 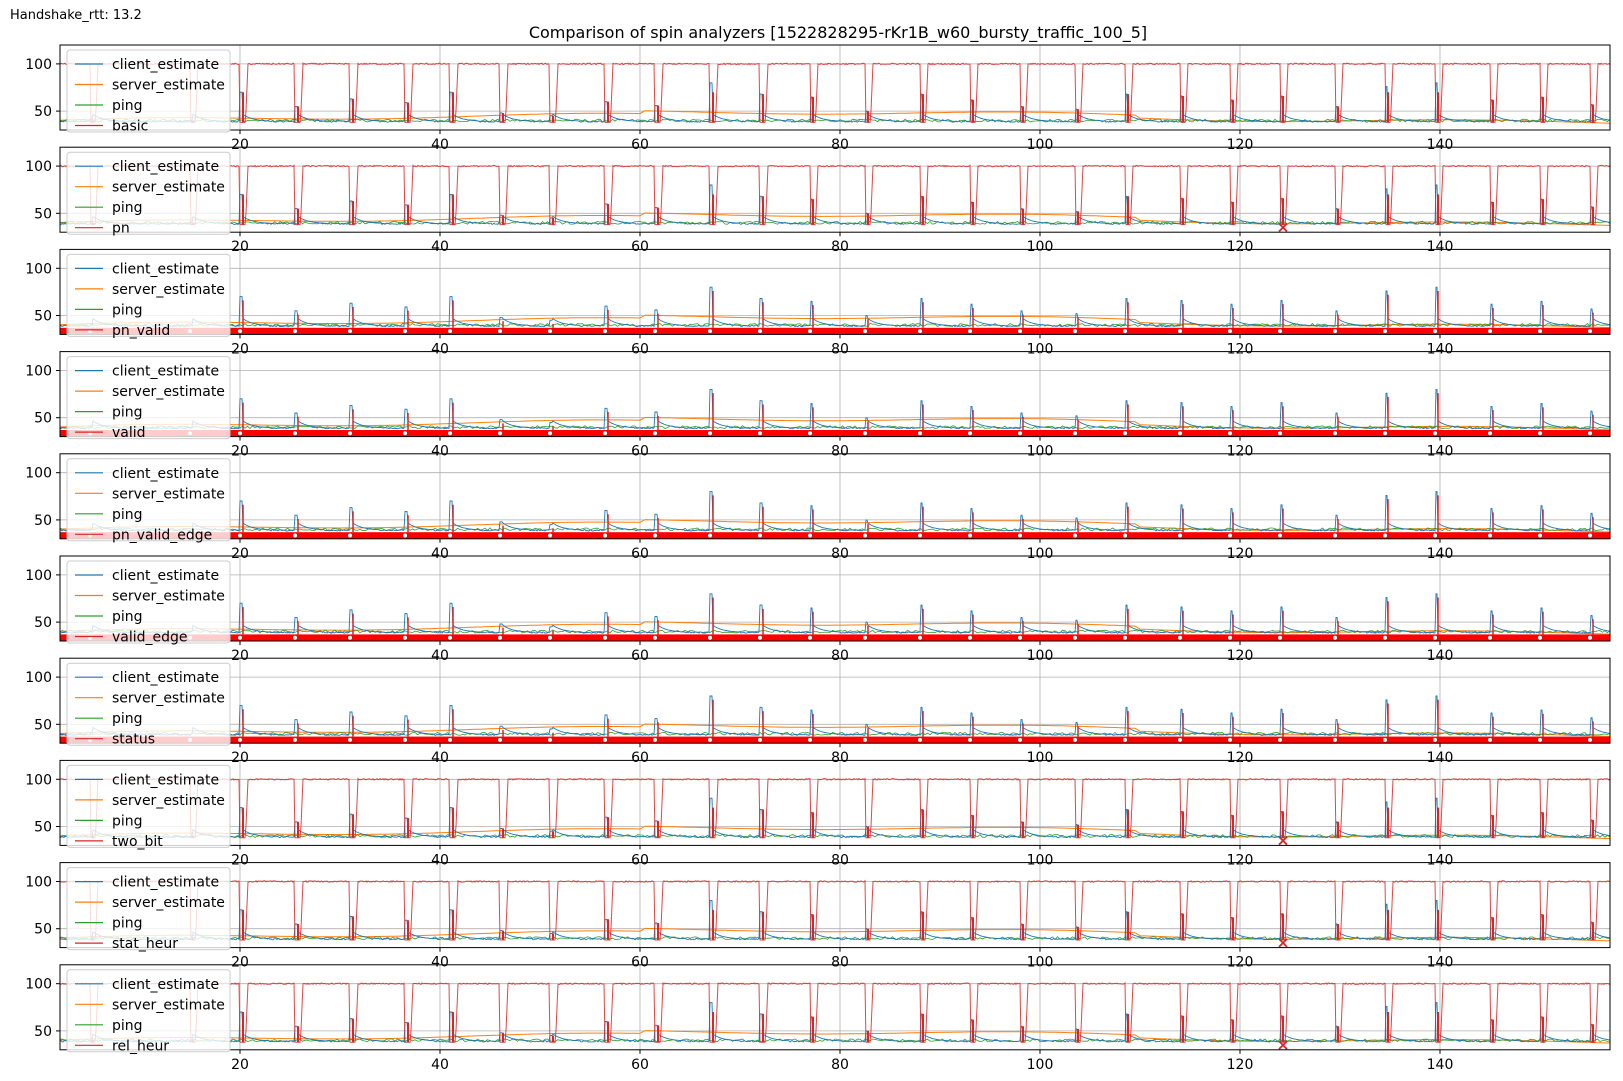 What do you see at coordinates (76, 15) in the screenshot?
I see `handshake-rtt-label: Handshake_rtt: 13.2` at bounding box center [76, 15].